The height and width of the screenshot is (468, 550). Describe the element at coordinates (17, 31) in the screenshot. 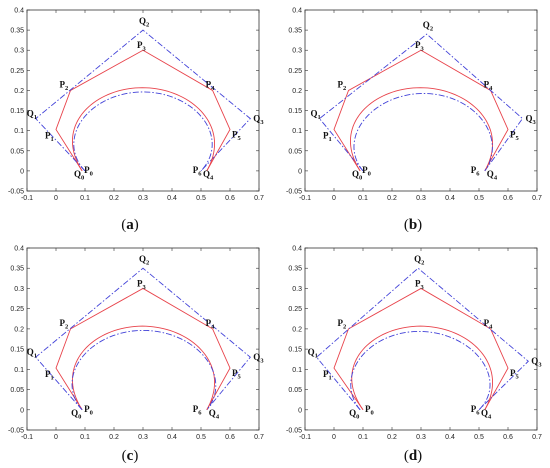

I see `y-tick-label: 0.35` at that location.